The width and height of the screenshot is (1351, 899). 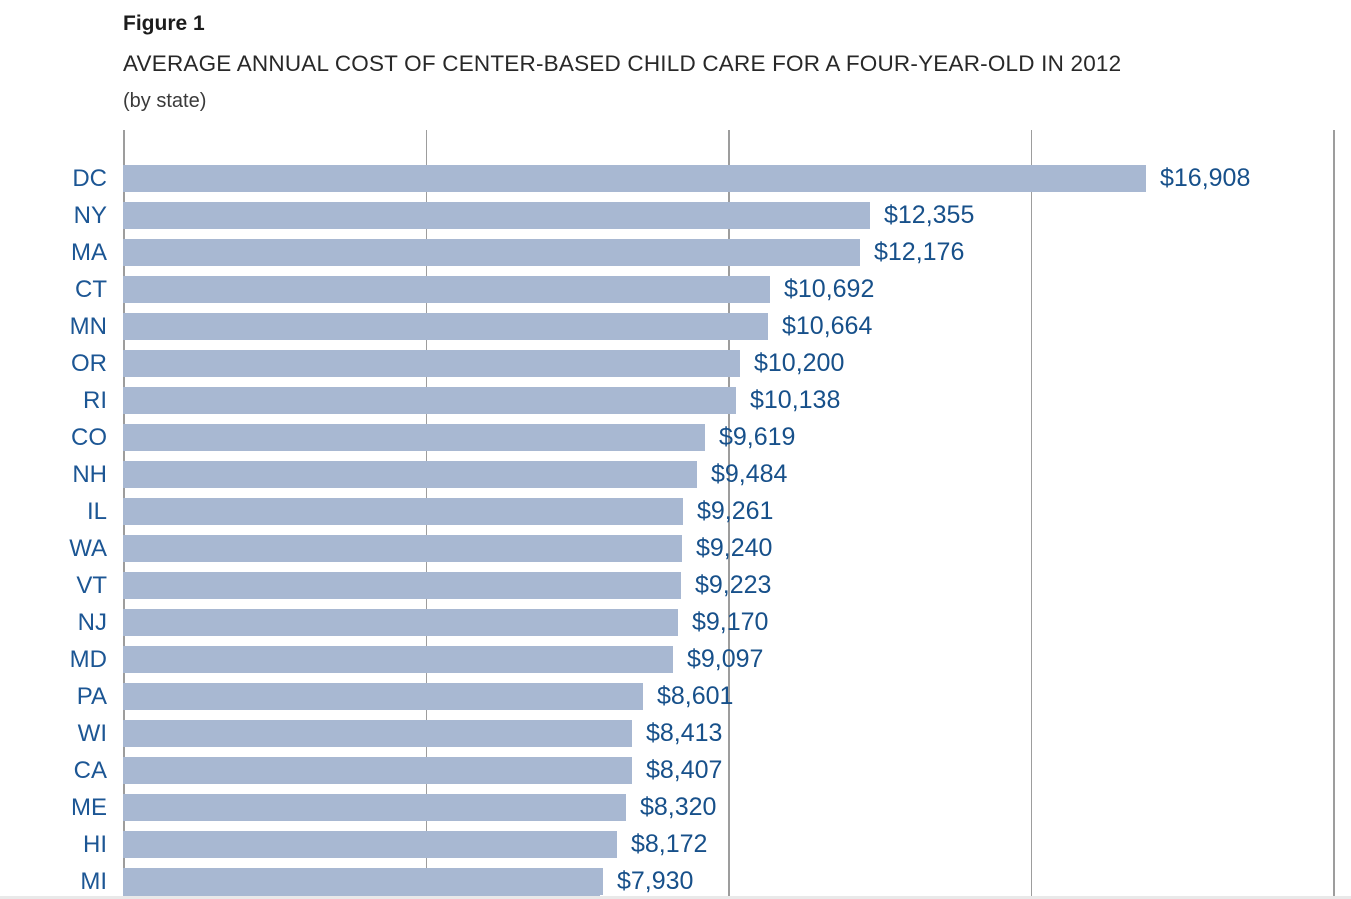 I want to click on value-label: $12,355, so click(x=929, y=215).